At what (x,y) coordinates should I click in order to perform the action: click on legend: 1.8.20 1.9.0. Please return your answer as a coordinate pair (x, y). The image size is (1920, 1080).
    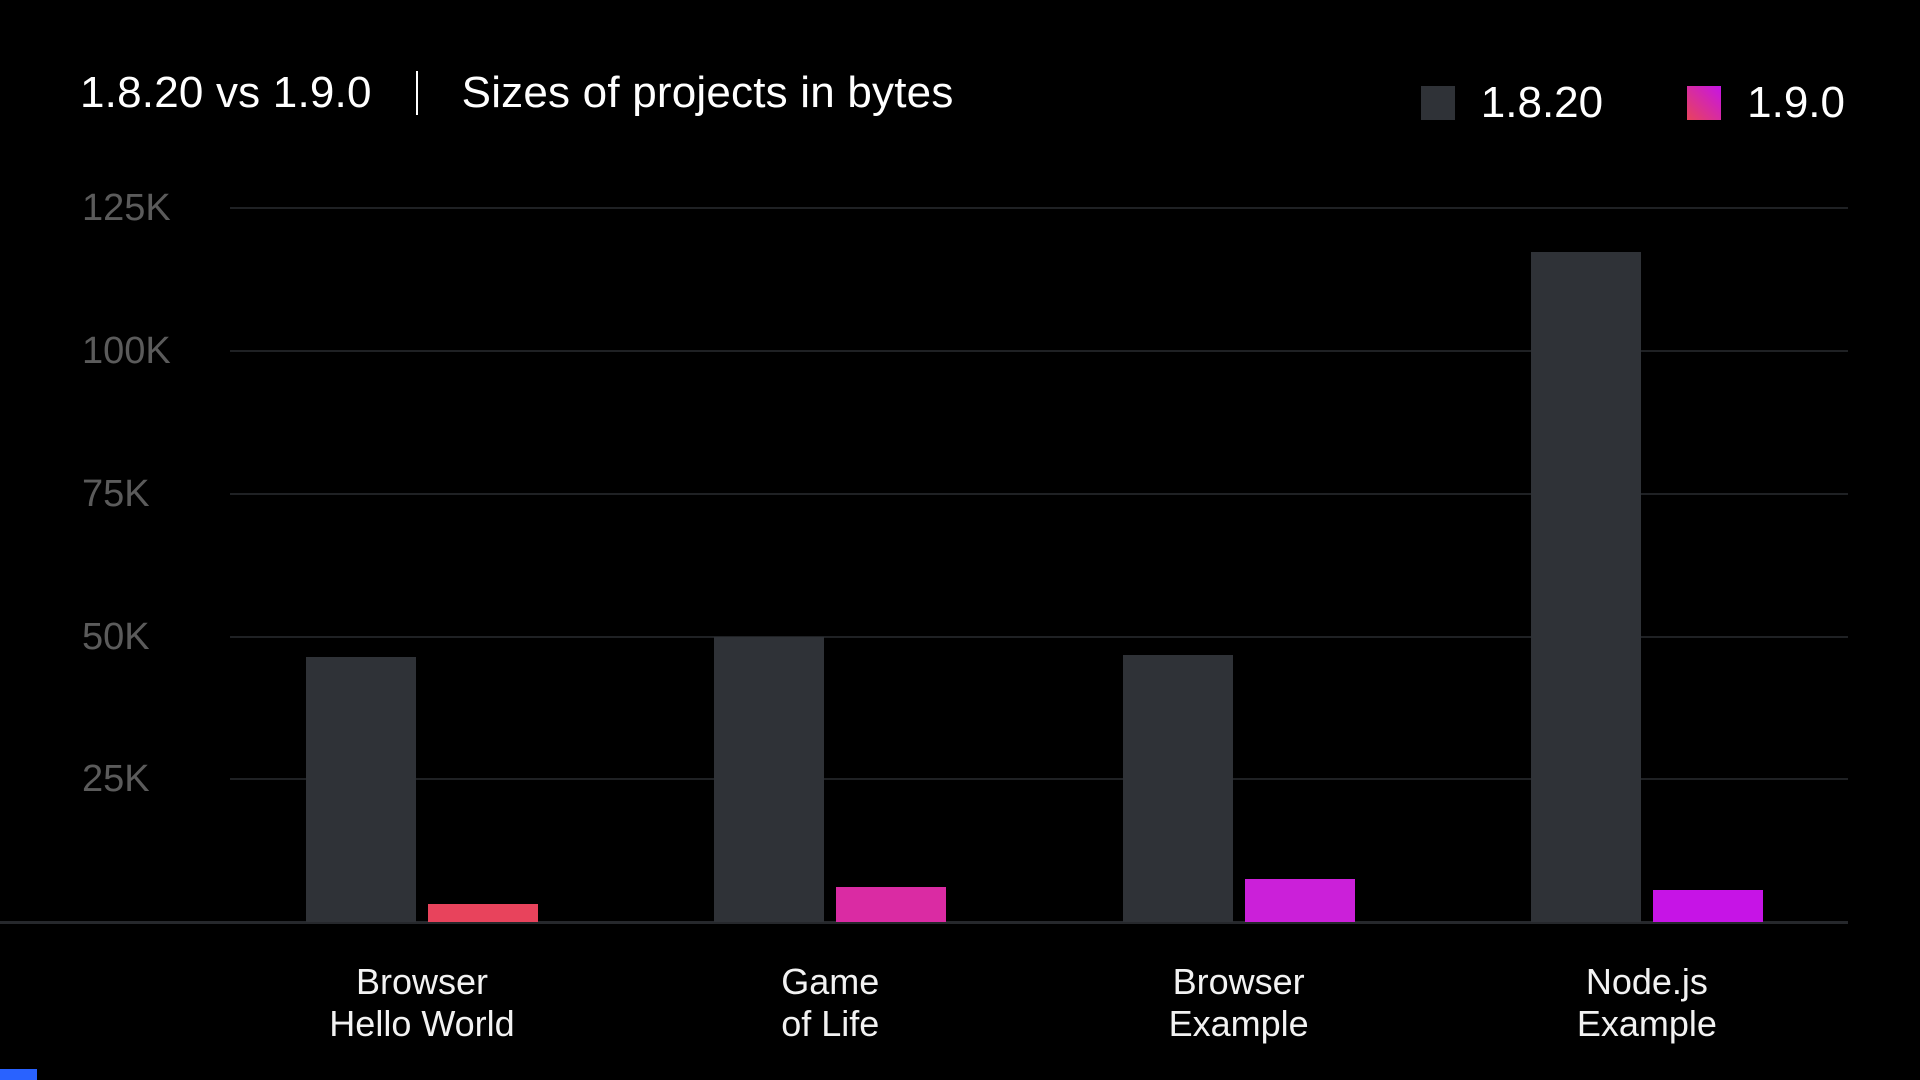
    Looking at the image, I should click on (1632, 103).